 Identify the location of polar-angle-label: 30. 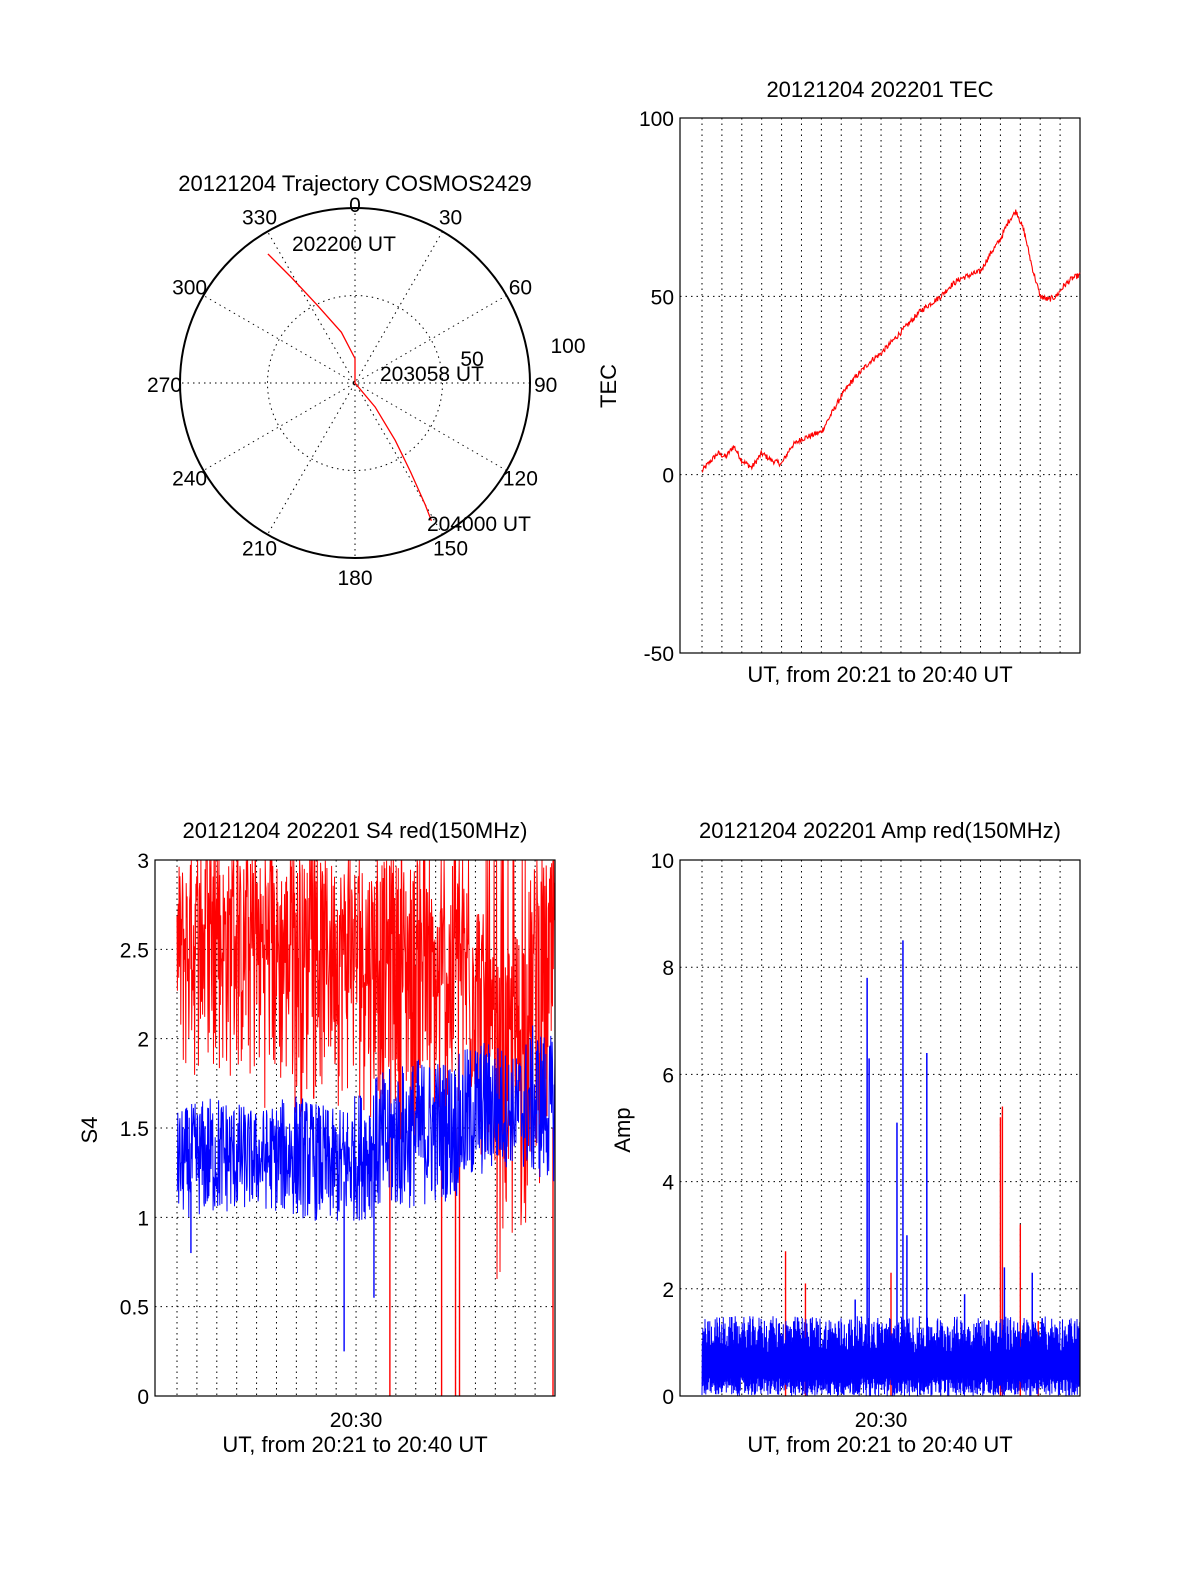
(450, 218).